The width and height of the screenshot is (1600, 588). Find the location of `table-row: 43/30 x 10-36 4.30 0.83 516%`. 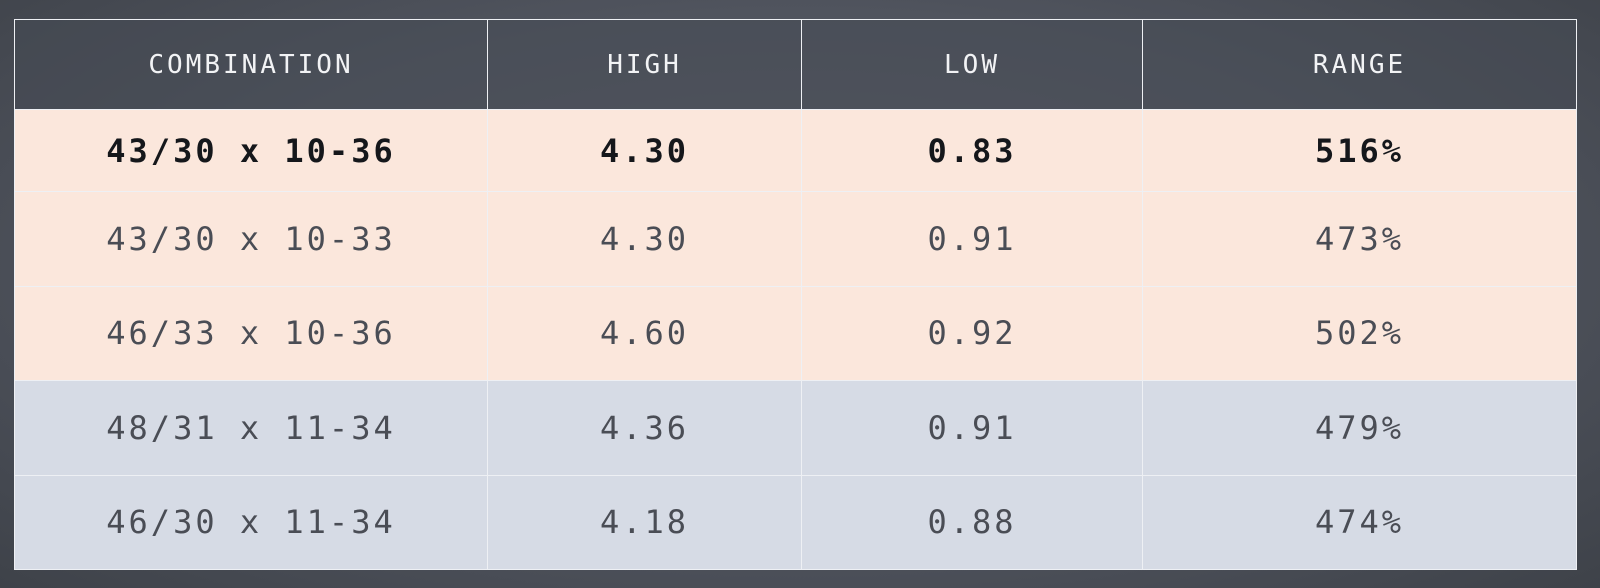

table-row: 43/30 x 10-36 4.30 0.83 516% is located at coordinates (795, 150).